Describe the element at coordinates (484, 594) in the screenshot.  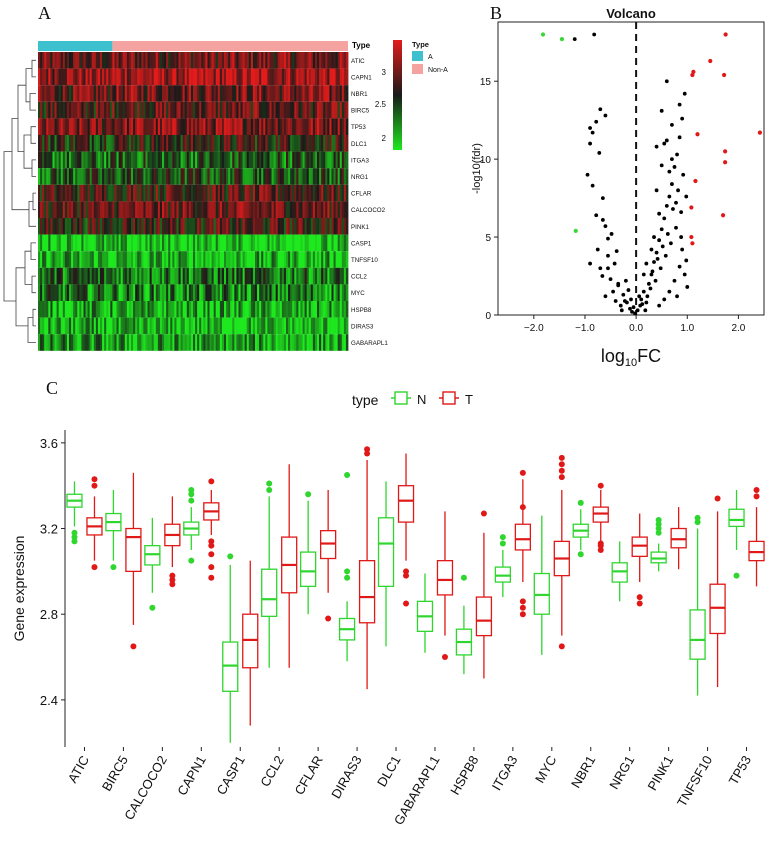
I see `box-tumor` at that location.